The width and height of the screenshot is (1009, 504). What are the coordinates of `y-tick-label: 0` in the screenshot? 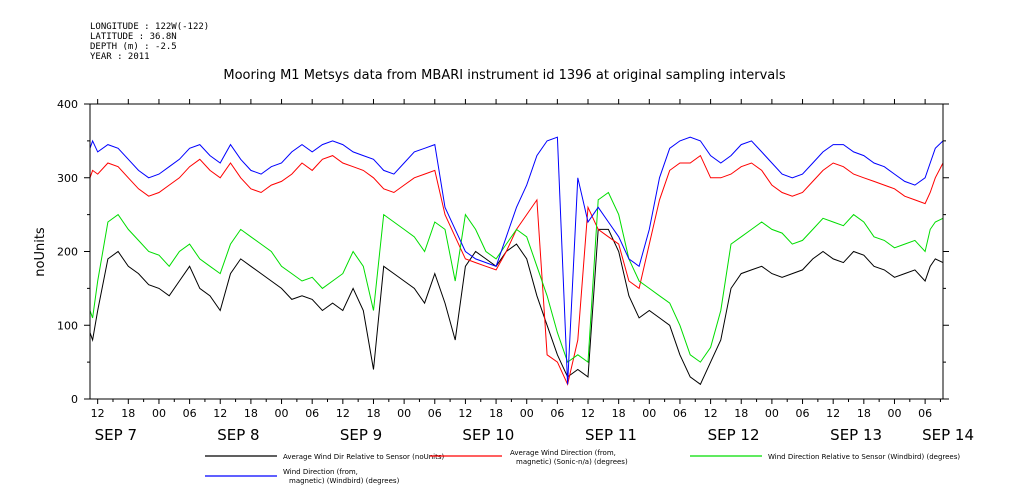 It's located at (74, 399).